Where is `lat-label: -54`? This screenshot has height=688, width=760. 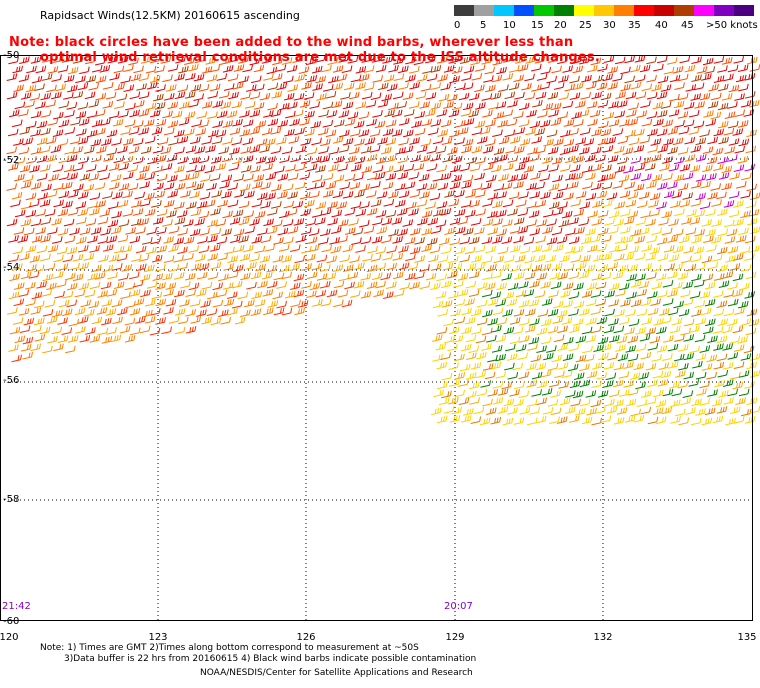 lat-label: -54 is located at coordinates (11, 267).